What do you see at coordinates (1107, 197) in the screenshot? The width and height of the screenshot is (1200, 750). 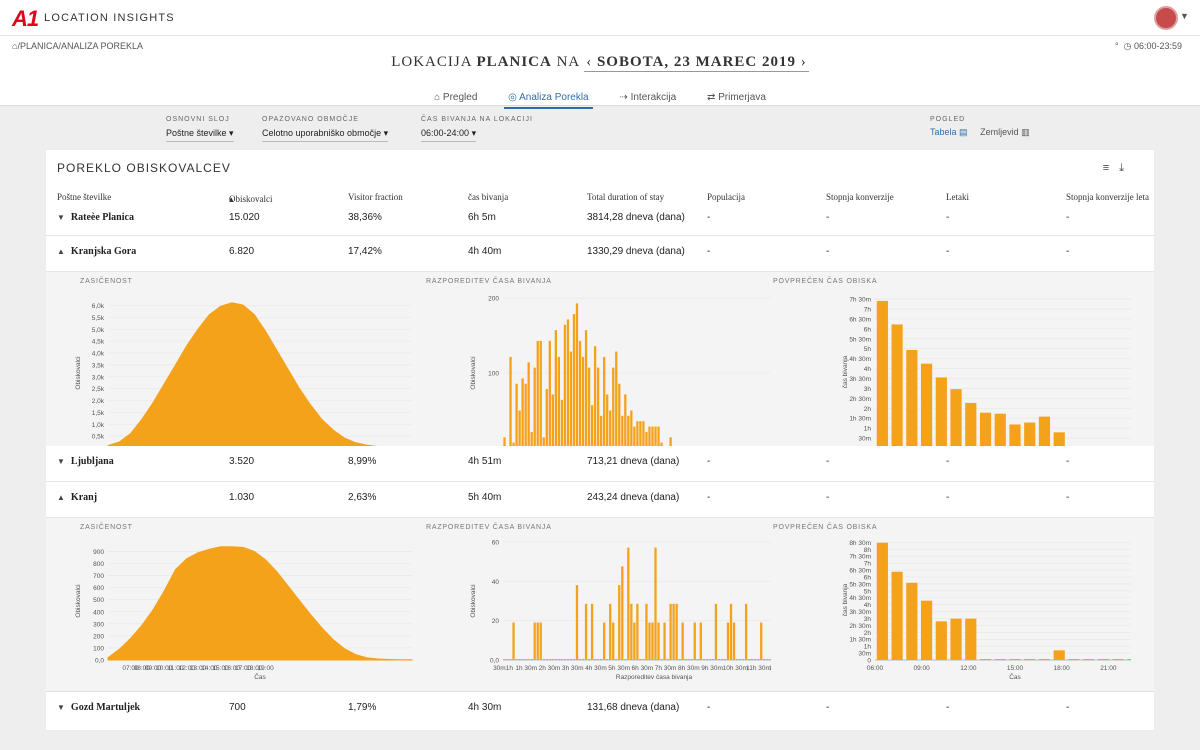 I see `col-flyer-conversion: Stopnja konverzije leta` at bounding box center [1107, 197].